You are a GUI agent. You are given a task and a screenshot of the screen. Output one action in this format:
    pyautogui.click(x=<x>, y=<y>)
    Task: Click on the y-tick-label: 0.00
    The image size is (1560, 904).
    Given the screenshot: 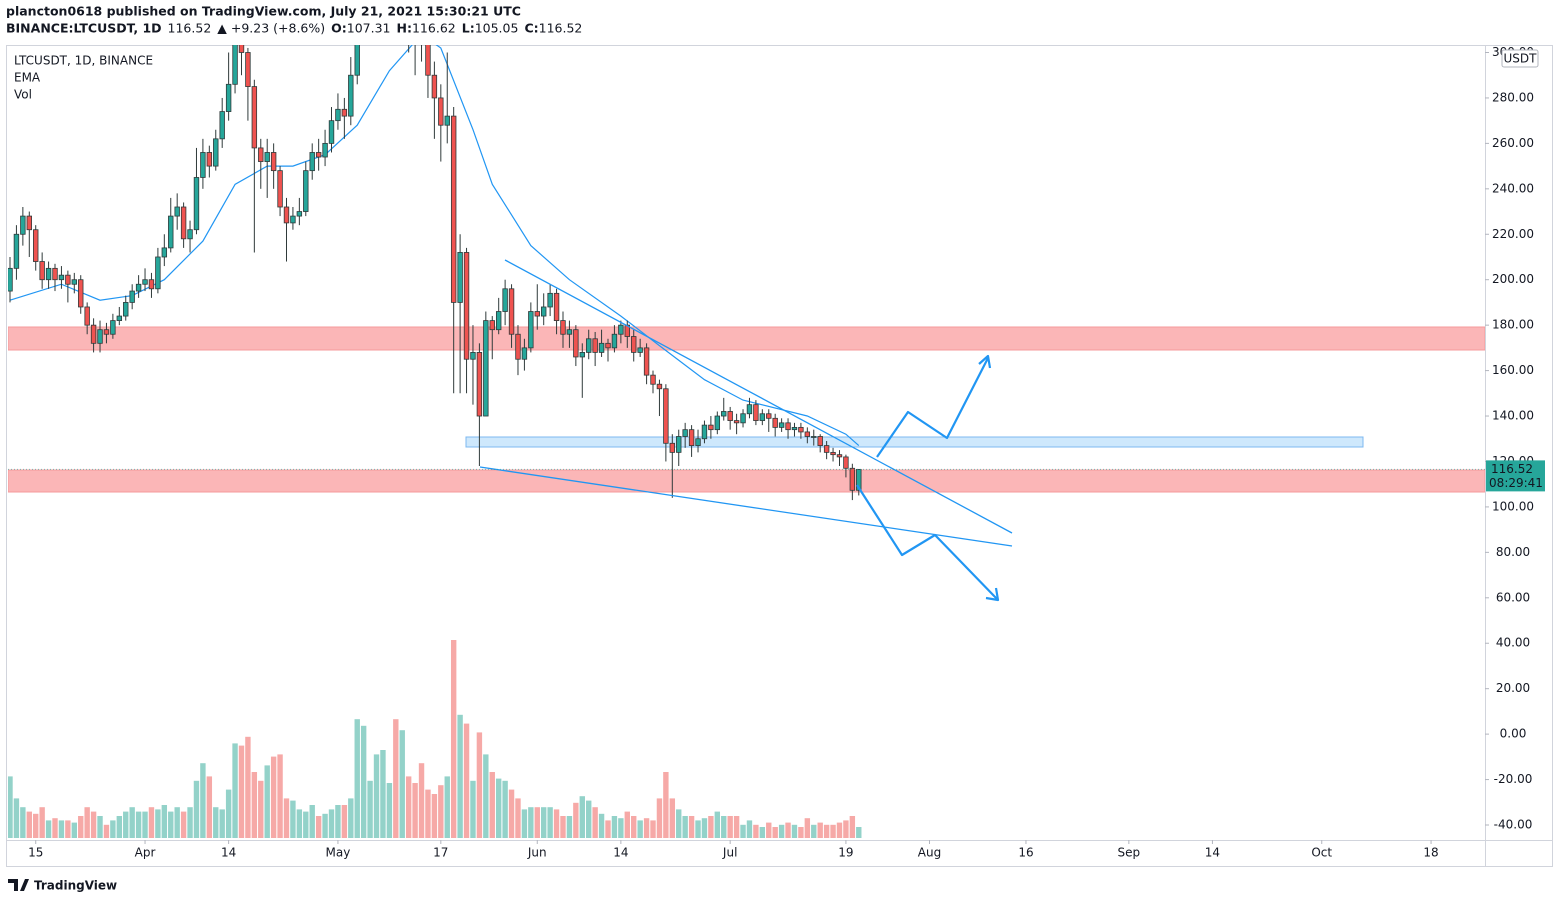 What is the action you would take?
    pyautogui.click(x=1513, y=734)
    